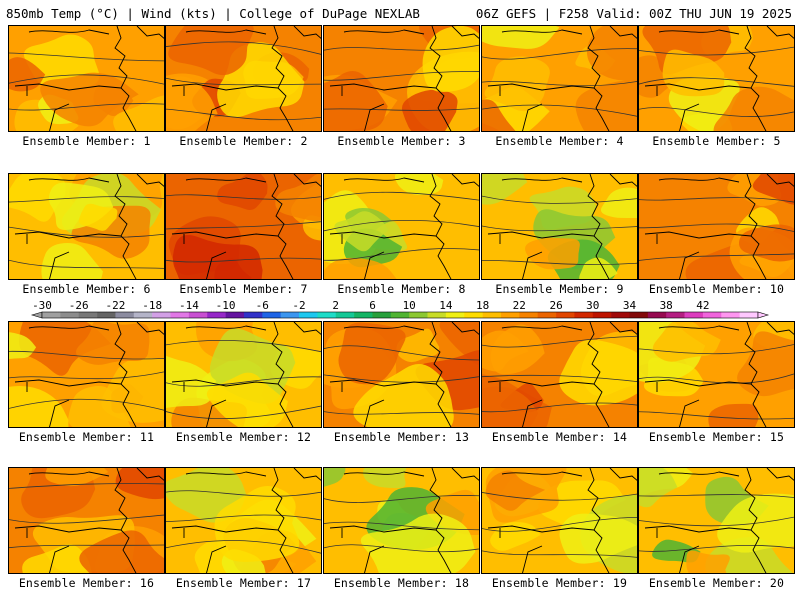 The image size is (800, 600). What do you see at coordinates (555, 306) in the screenshot?
I see `colorbar-tick-label: 26` at bounding box center [555, 306].